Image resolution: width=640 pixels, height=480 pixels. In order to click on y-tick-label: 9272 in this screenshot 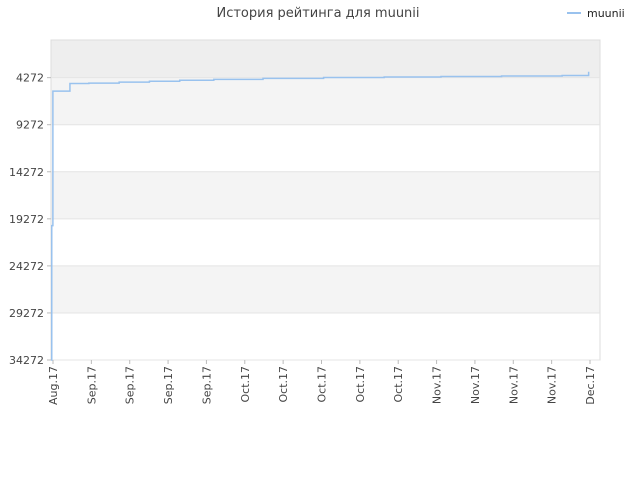, I will do `click(30, 125)`.